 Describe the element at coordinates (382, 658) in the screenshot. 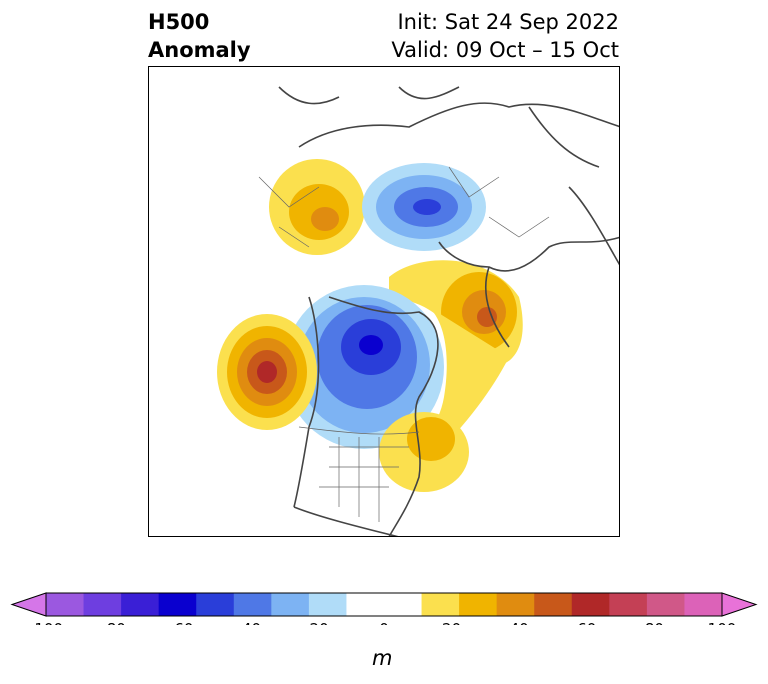

I see `colorbar-unit: m` at that location.